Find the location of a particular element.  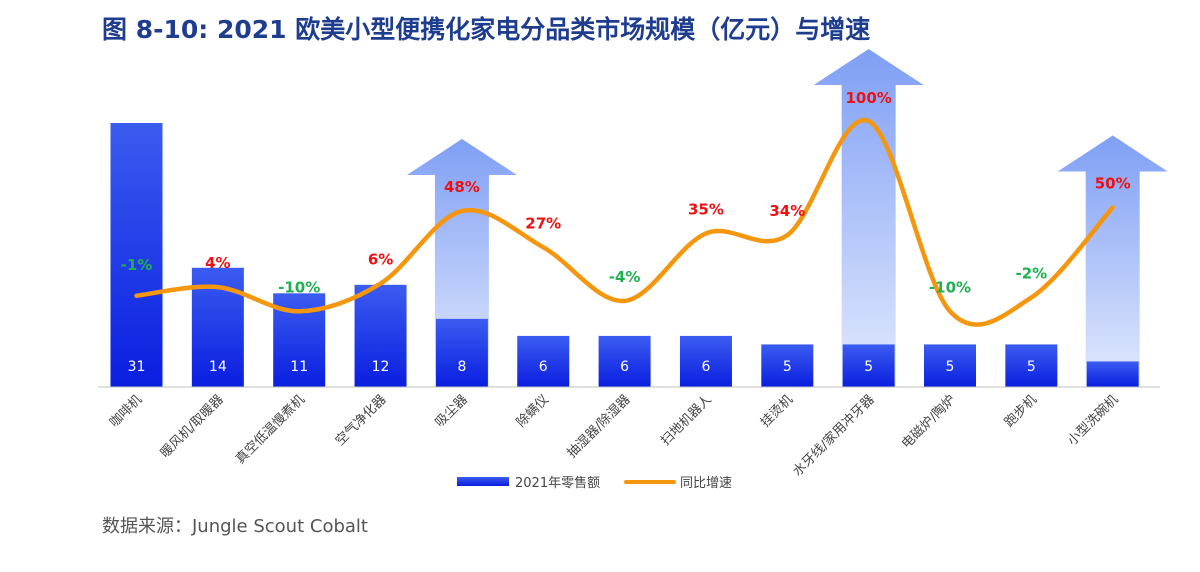

bar-扫地机器人 is located at coordinates (705, 361).